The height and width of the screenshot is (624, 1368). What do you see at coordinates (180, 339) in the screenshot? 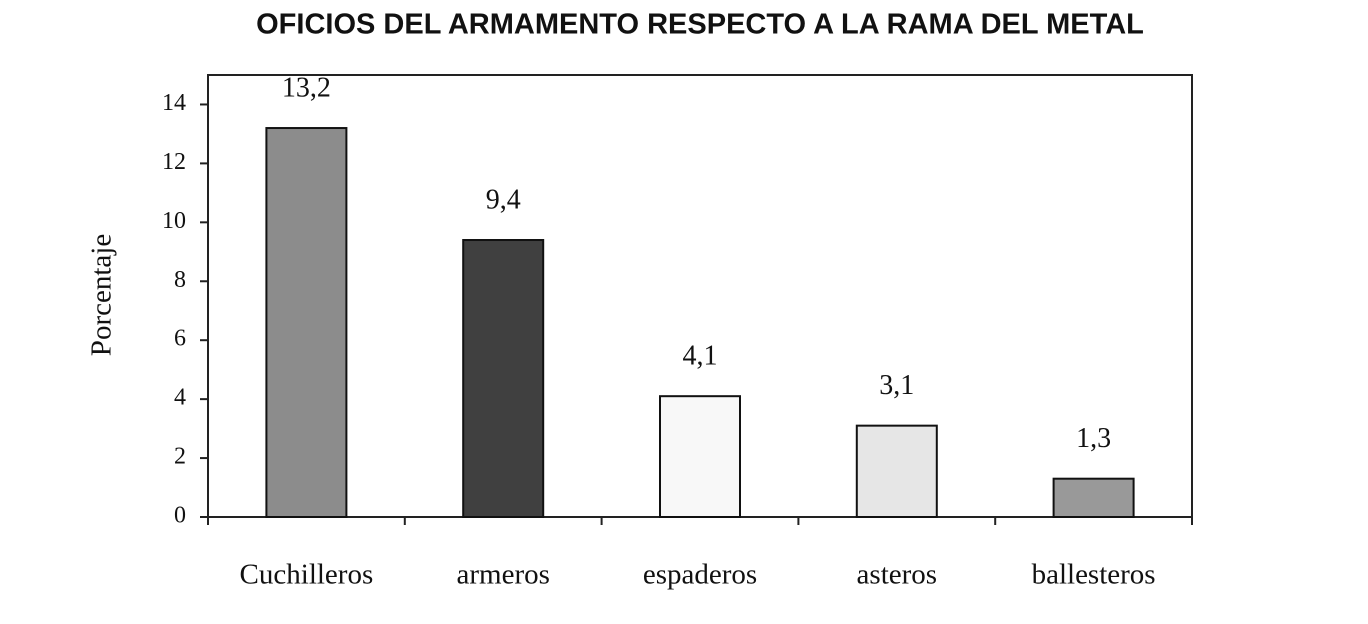
I see `y-tick-label: 6` at bounding box center [180, 339].